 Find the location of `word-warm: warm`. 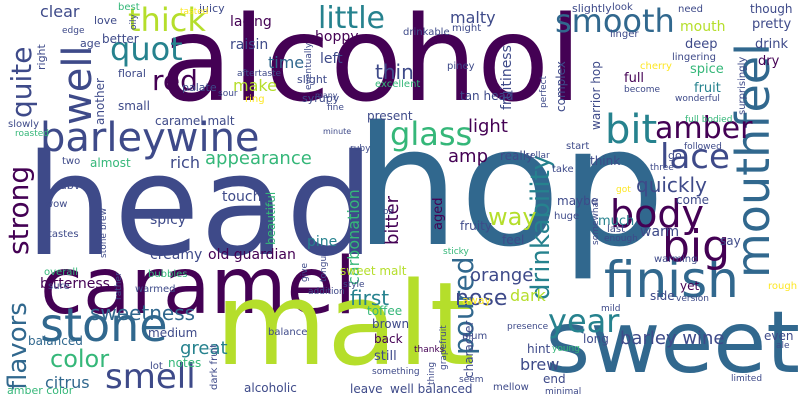

word-warm: warm is located at coordinates (660, 232).